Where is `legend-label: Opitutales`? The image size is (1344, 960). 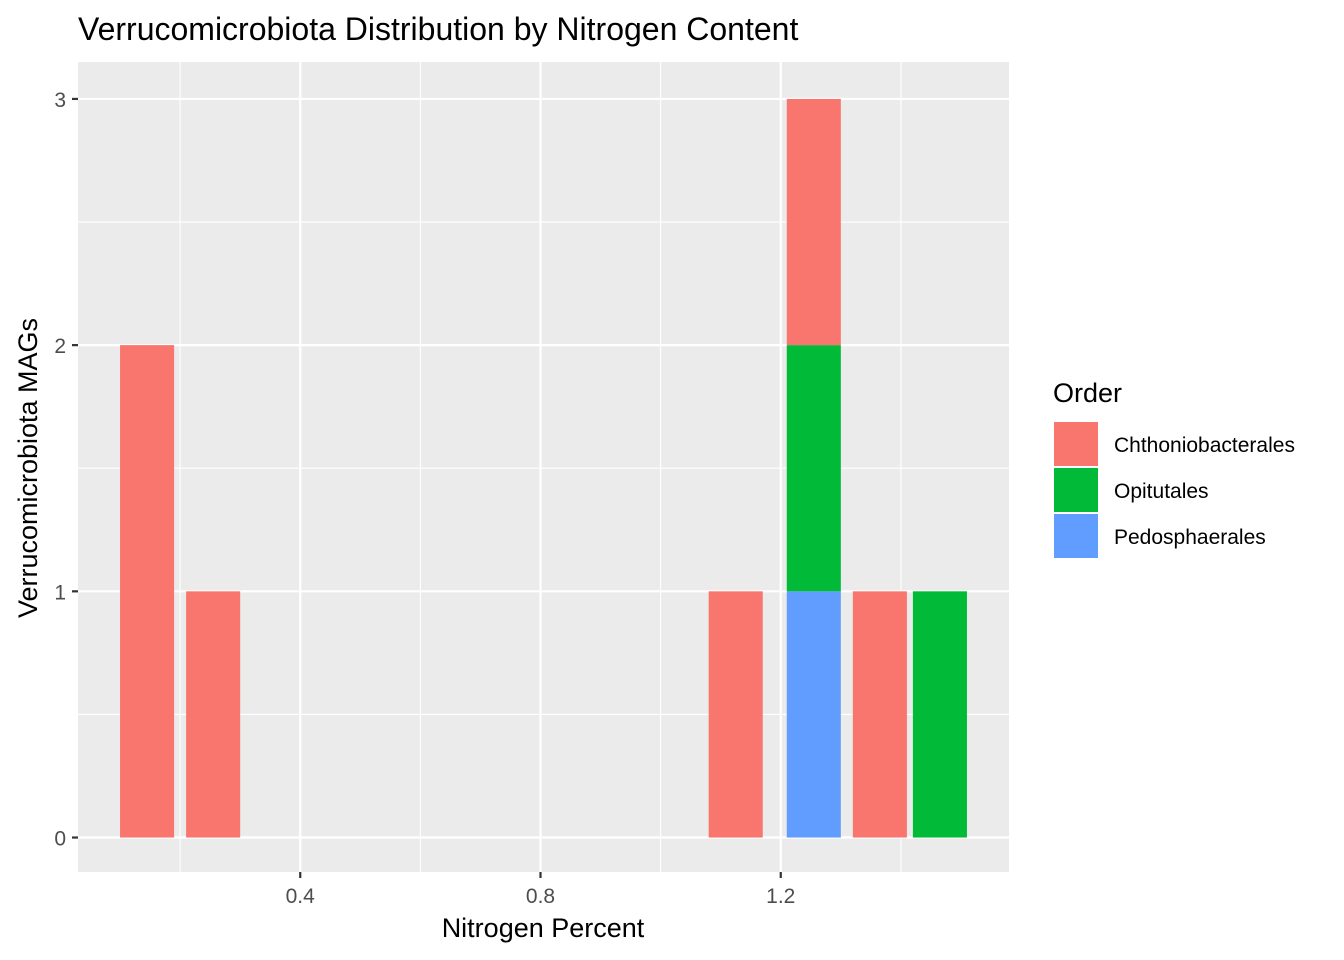
legend-label: Opitutales is located at coordinates (1161, 491).